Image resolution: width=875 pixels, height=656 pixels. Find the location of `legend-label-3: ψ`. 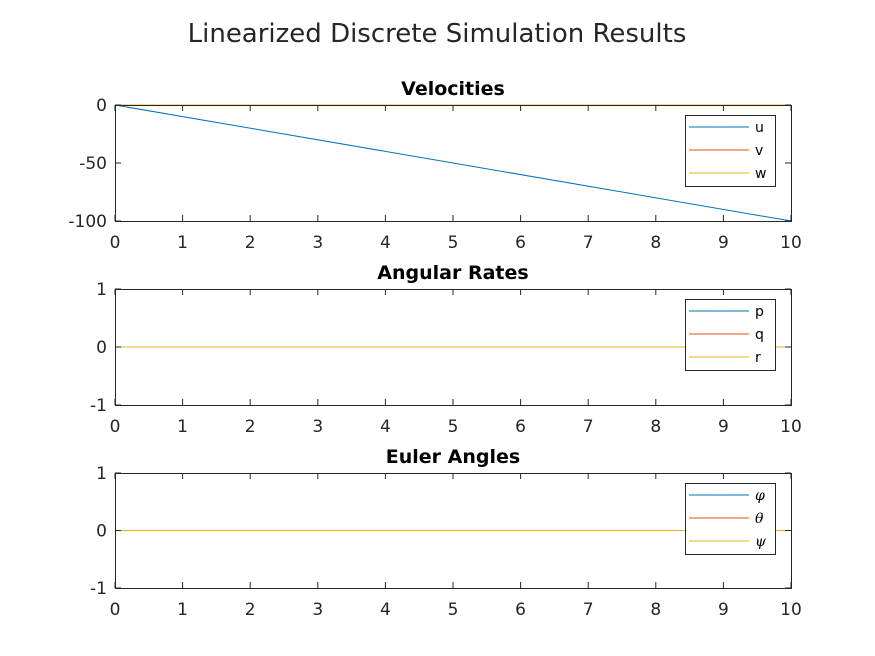

legend-label-3: ψ is located at coordinates (761, 542).